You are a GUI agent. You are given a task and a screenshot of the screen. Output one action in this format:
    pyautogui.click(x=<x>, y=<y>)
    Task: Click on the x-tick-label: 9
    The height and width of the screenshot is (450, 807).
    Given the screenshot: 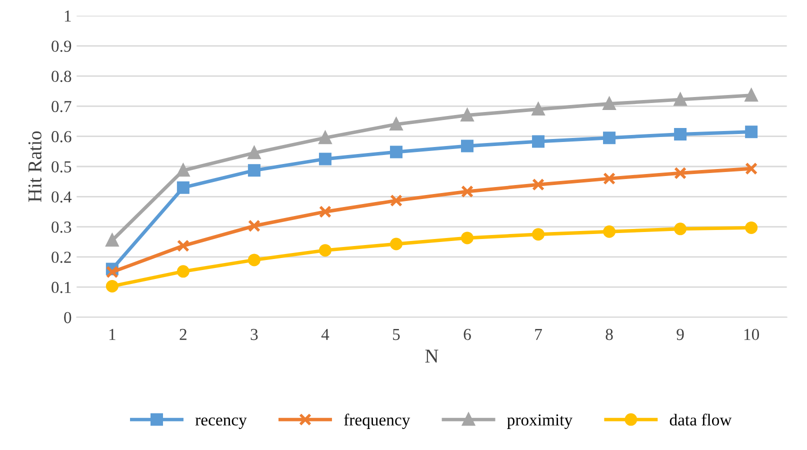 What is the action you would take?
    pyautogui.click(x=680, y=334)
    